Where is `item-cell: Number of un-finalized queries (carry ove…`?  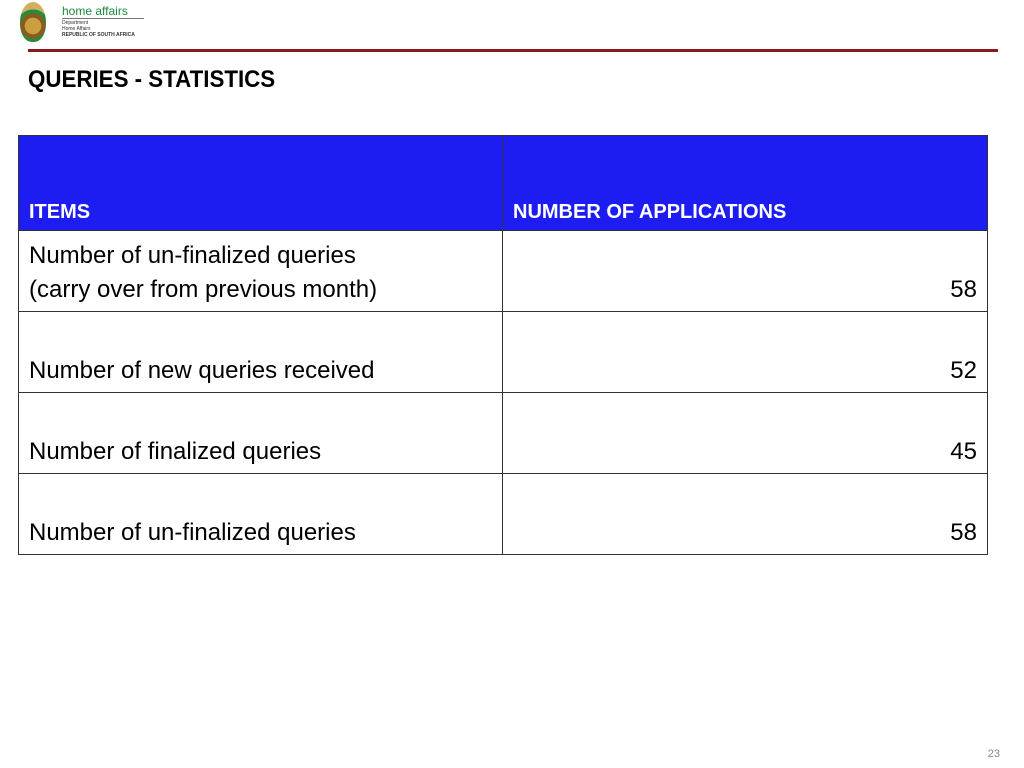 item-cell: Number of un-finalized queries (carry ove… is located at coordinates (260, 271).